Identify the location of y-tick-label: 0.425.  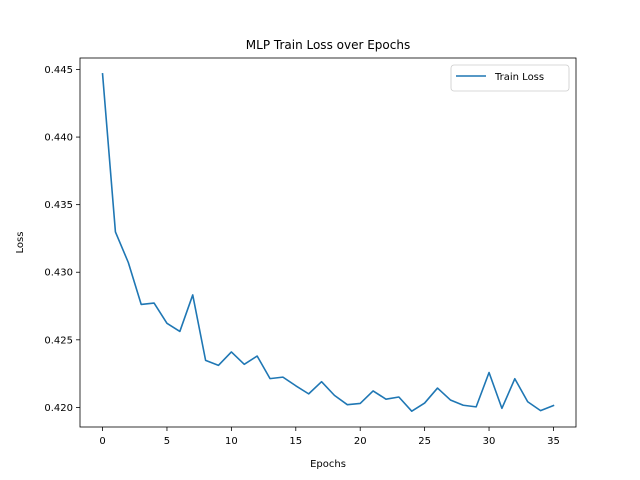
(58, 340).